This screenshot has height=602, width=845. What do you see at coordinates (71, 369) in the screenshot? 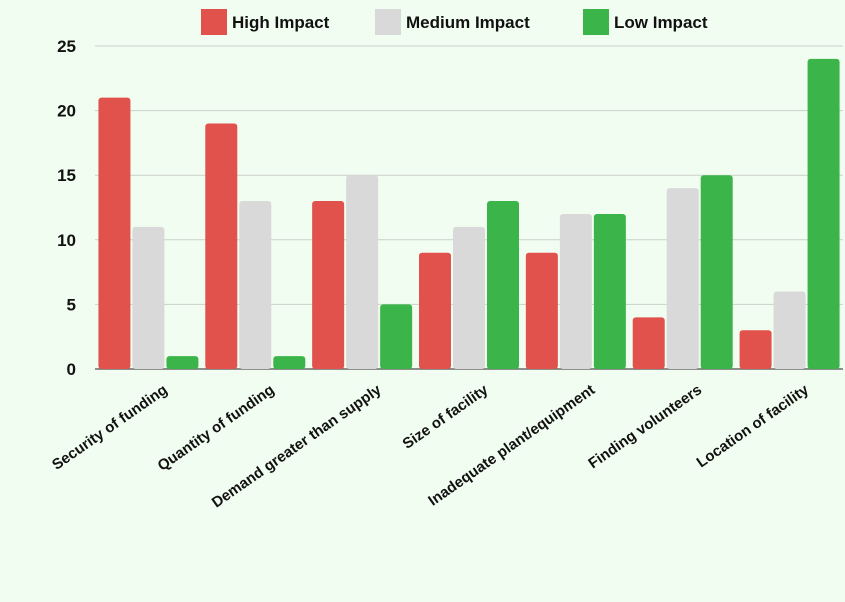
I see `y-tick-label: 0` at bounding box center [71, 369].